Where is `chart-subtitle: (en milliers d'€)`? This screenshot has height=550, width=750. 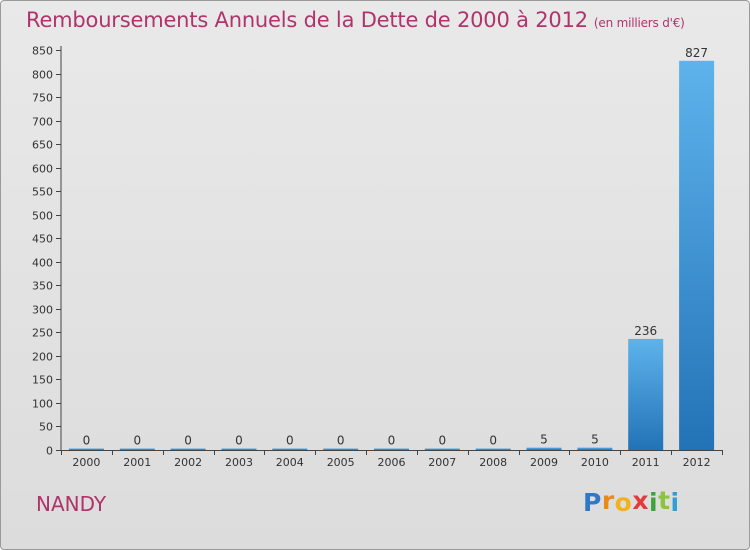
chart-subtitle: (en milliers d'€) is located at coordinates (639, 23).